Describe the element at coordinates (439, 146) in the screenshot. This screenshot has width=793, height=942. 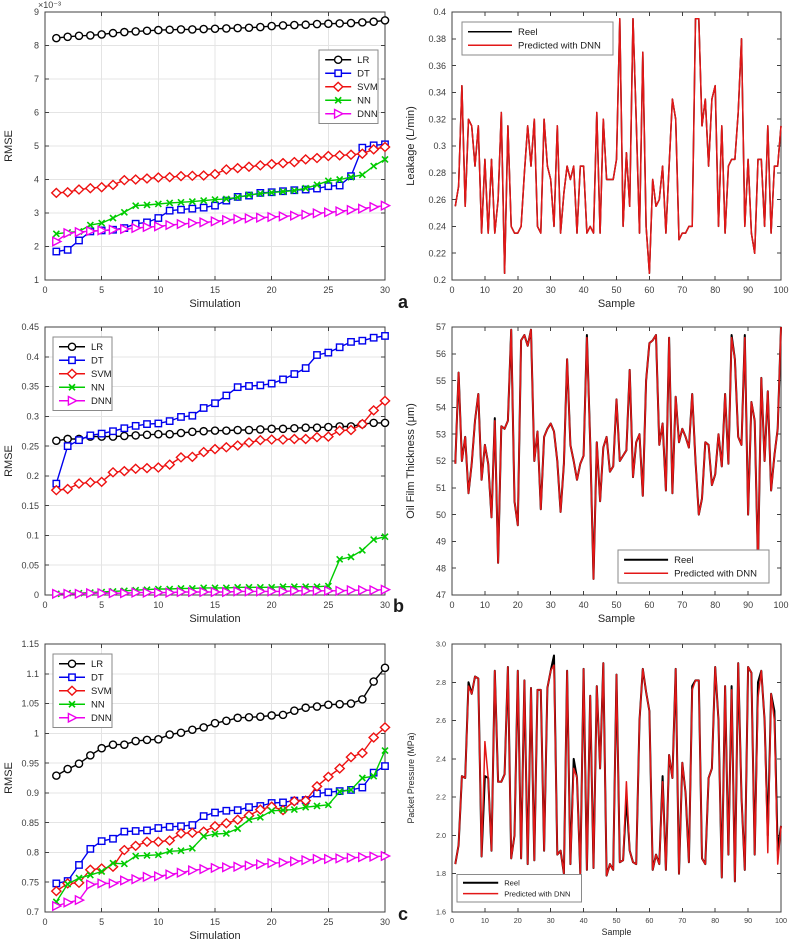
I see `y-tick-label: 0.3` at that location.